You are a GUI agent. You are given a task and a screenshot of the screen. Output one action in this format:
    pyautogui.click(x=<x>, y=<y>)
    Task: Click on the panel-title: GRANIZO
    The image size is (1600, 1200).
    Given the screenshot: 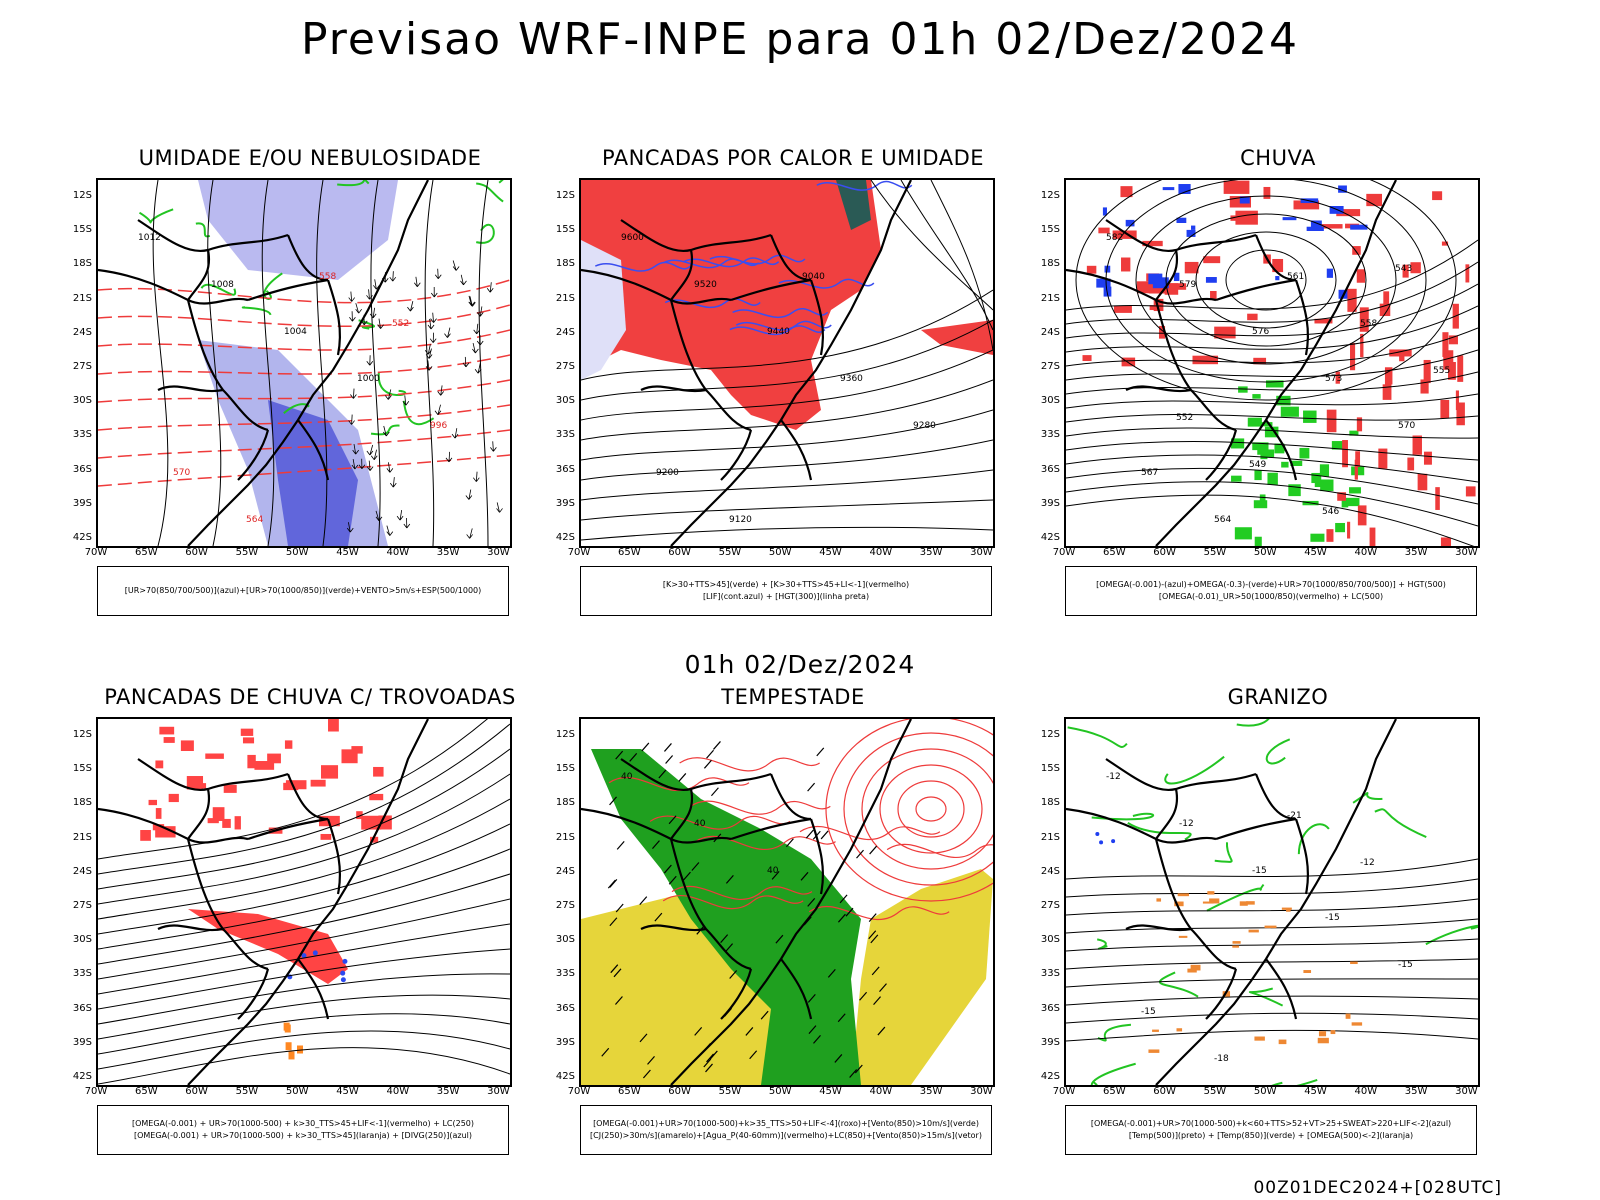 What is the action you would take?
    pyautogui.click(x=1278, y=697)
    